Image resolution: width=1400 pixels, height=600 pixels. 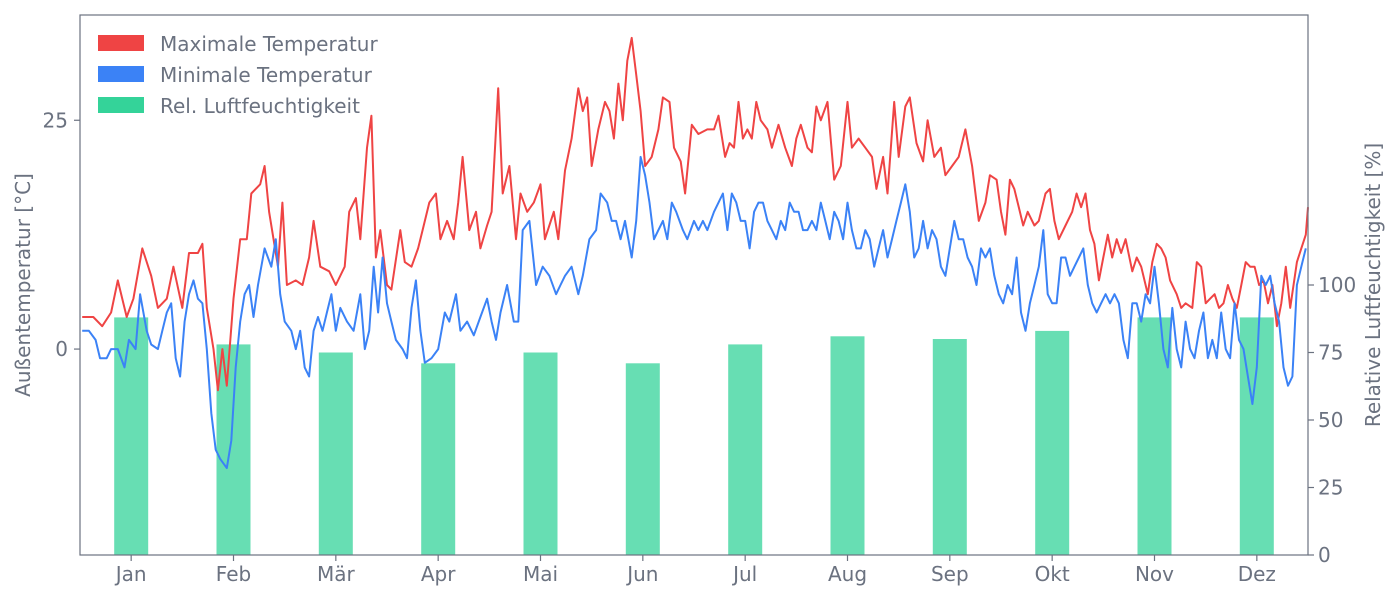 What do you see at coordinates (335, 453) in the screenshot?
I see `humidity-bar-Mär` at bounding box center [335, 453].